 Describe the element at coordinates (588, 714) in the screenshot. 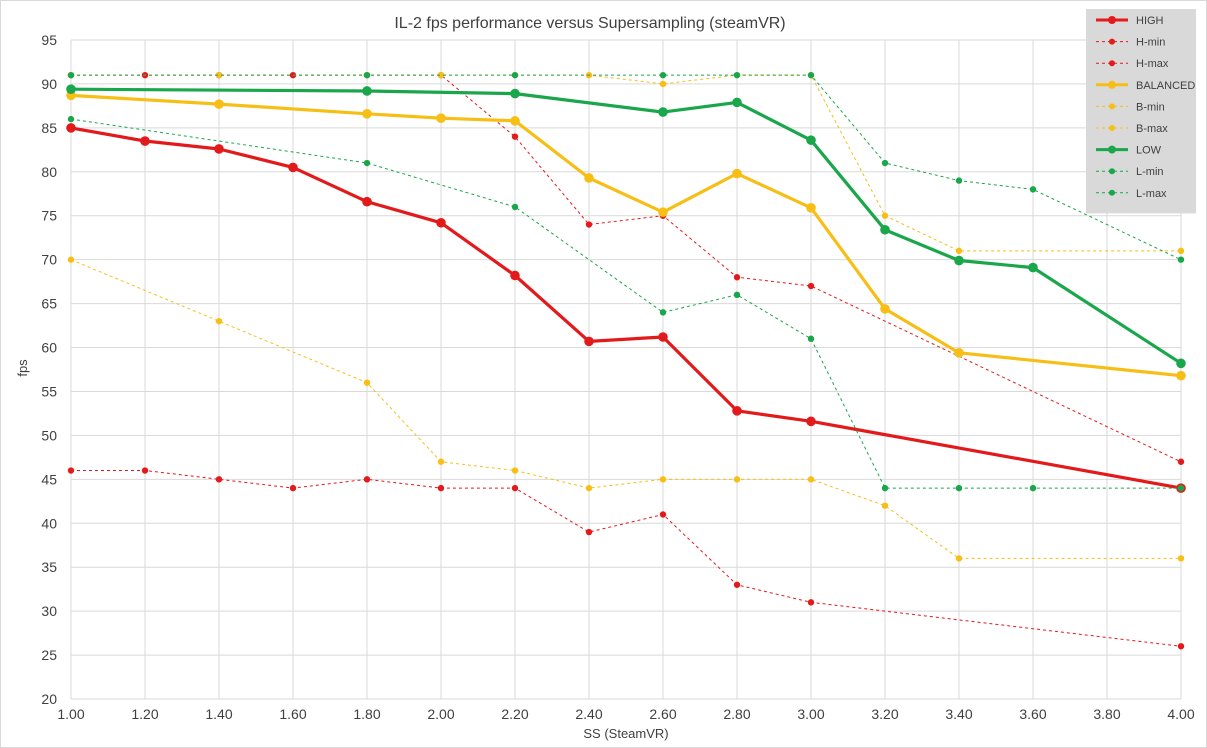

I see `x-tick-label: 2.40` at that location.